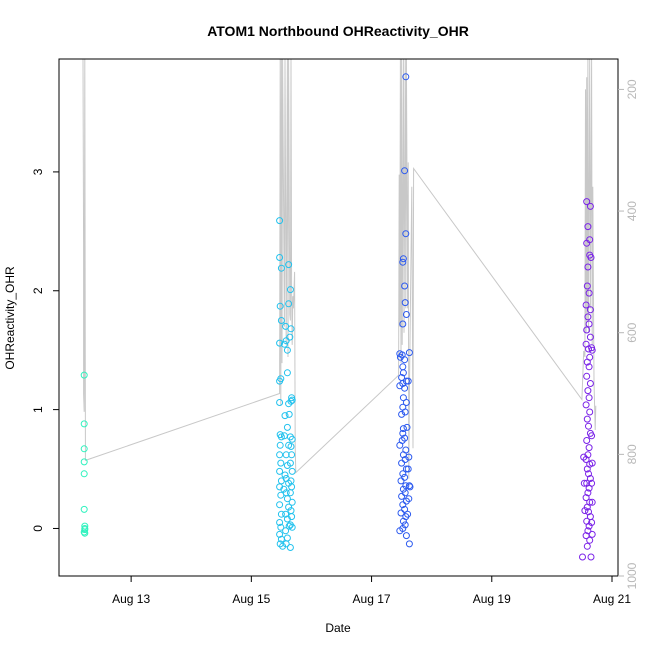 The height and width of the screenshot is (650, 650). I want to click on x-tick-label-0: Aug 13, so click(131, 599).